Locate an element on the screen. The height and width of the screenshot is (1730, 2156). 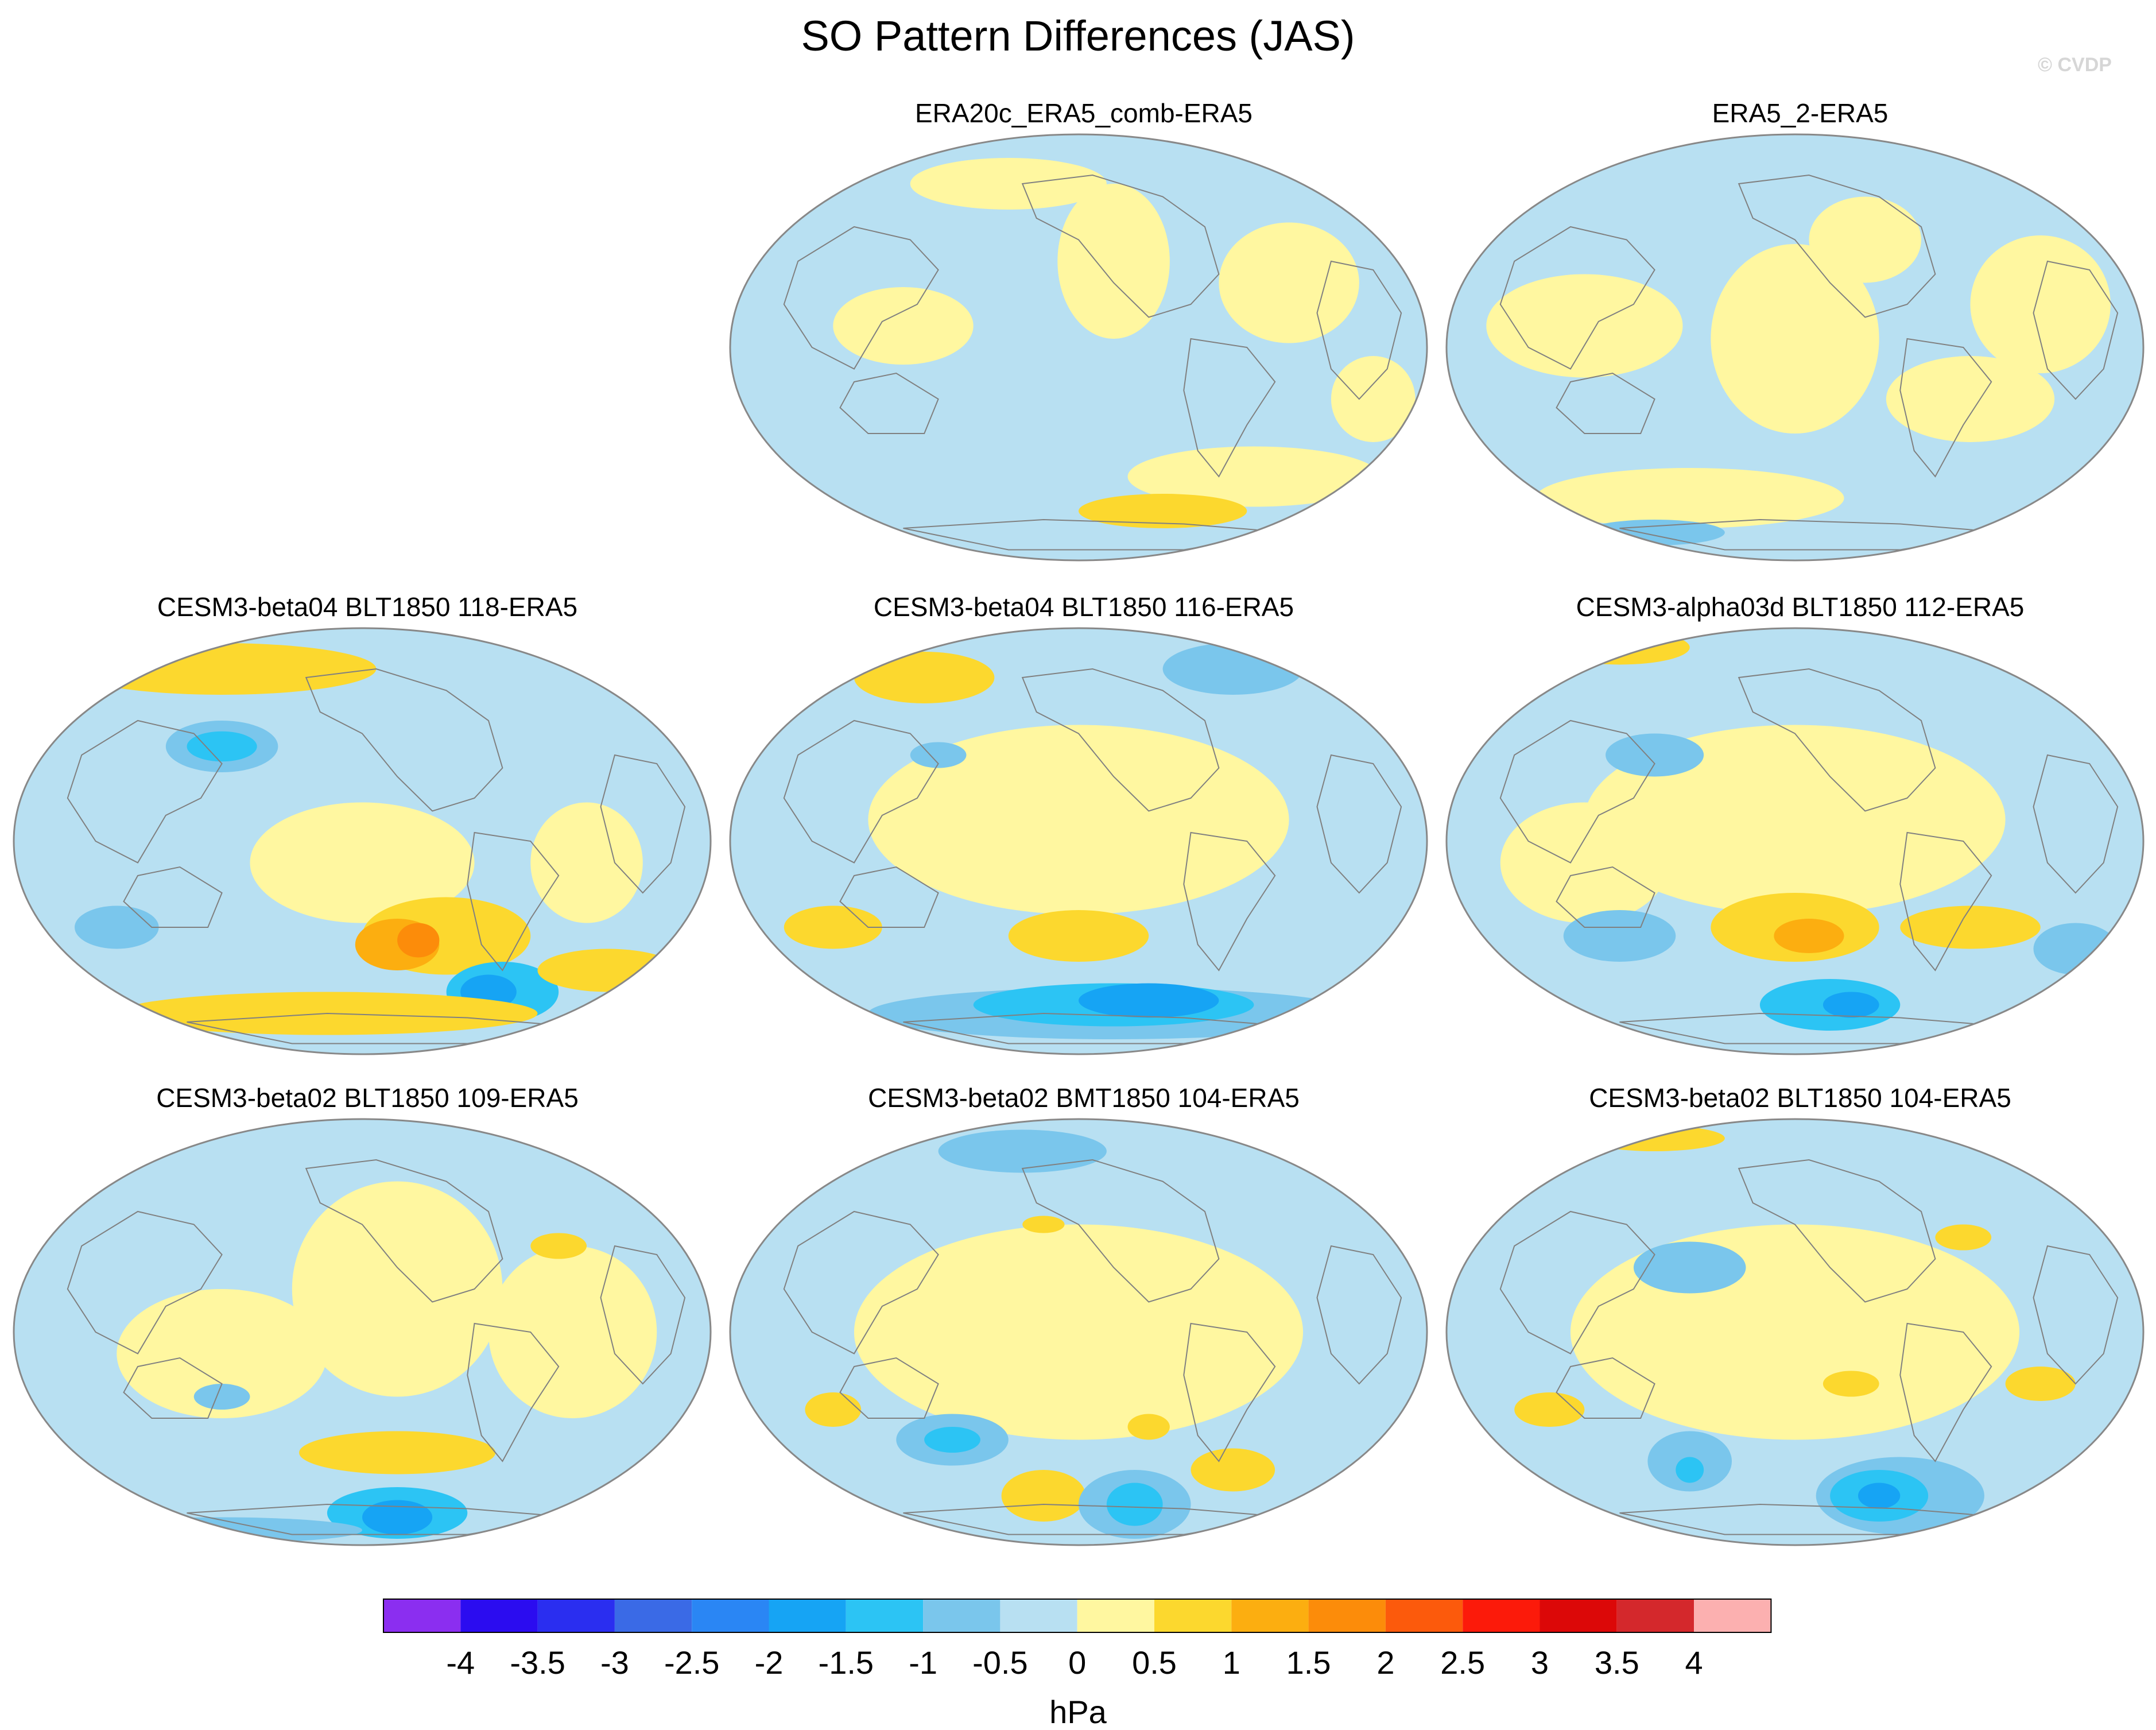
colorbar-tick-label: 4 is located at coordinates (1694, 1663).